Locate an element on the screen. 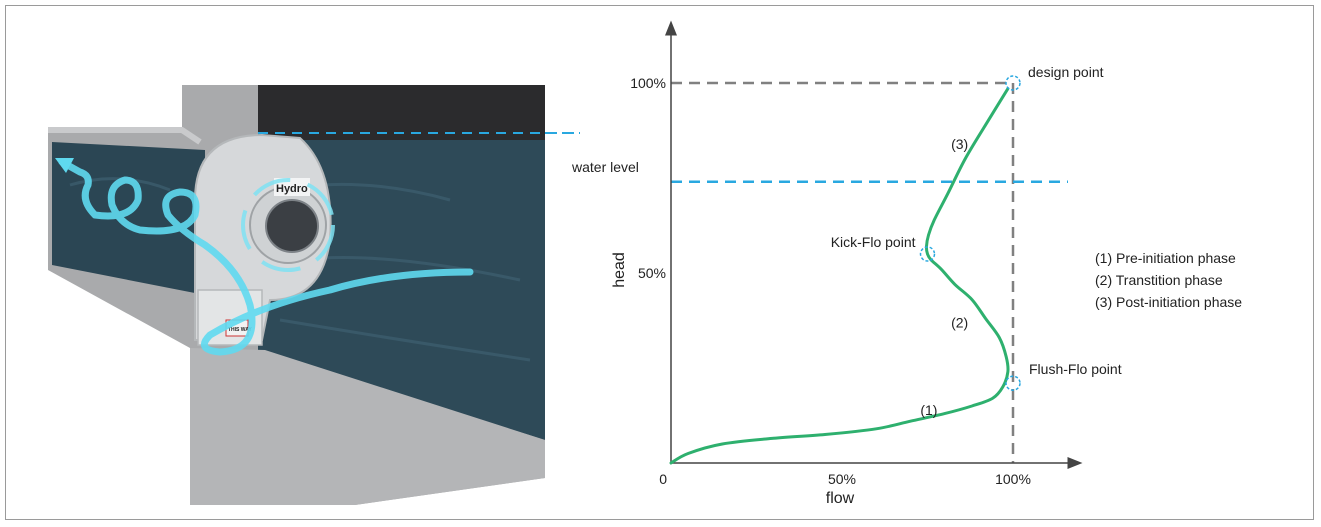 The height and width of the screenshot is (527, 1321). phase-label: (2) is located at coordinates (959, 322).